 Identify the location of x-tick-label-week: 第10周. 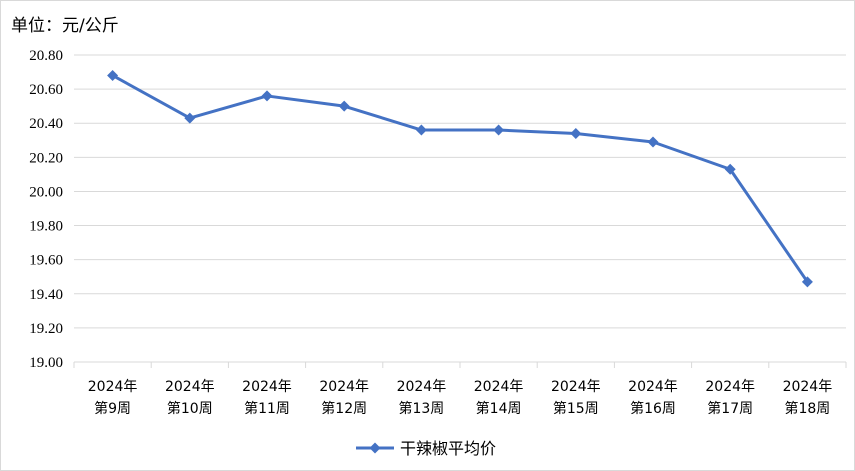
(190, 408).